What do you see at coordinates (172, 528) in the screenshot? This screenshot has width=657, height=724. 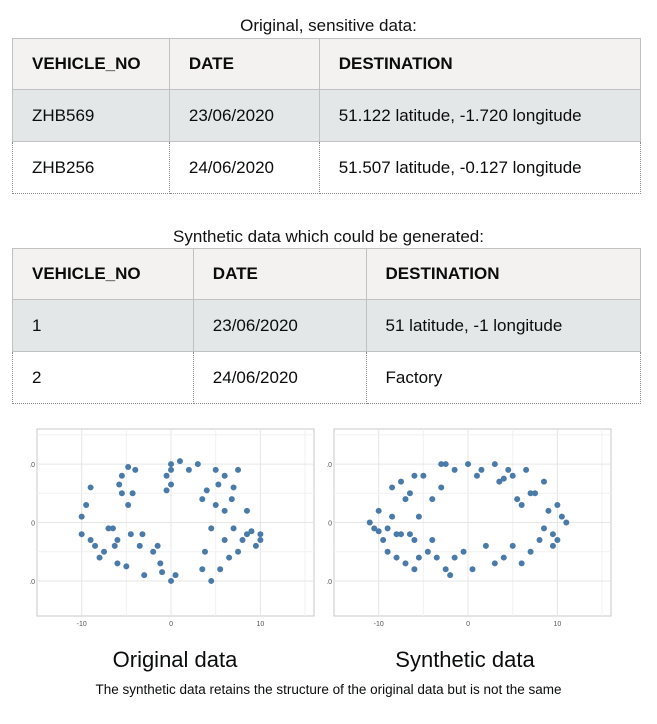 I see `original-data-scatter-plot: 10 0 10 -10 0 10` at bounding box center [172, 528].